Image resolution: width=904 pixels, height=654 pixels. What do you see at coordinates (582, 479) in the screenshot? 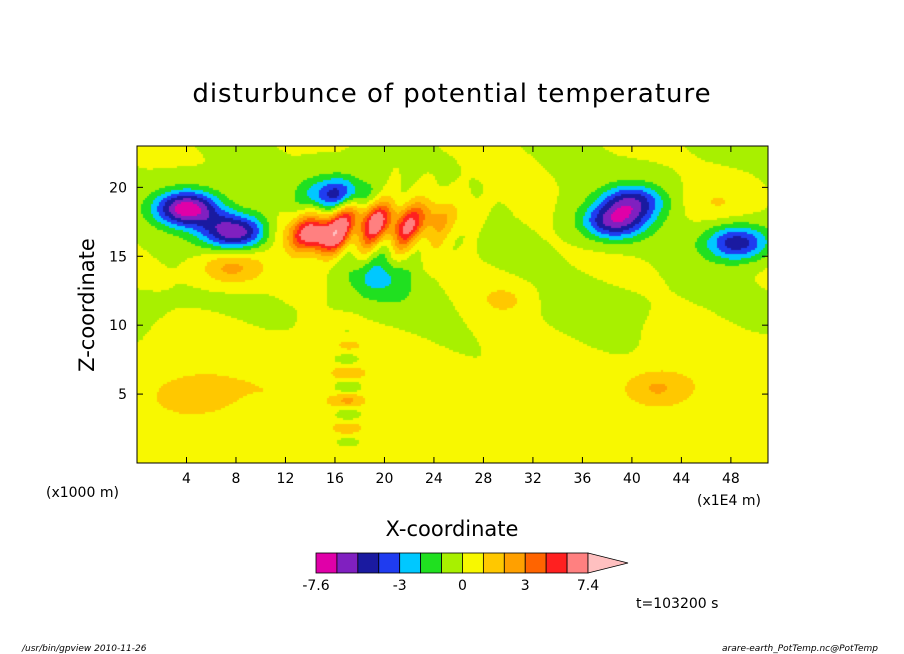
I see `x-tick-label: 36` at bounding box center [582, 479].